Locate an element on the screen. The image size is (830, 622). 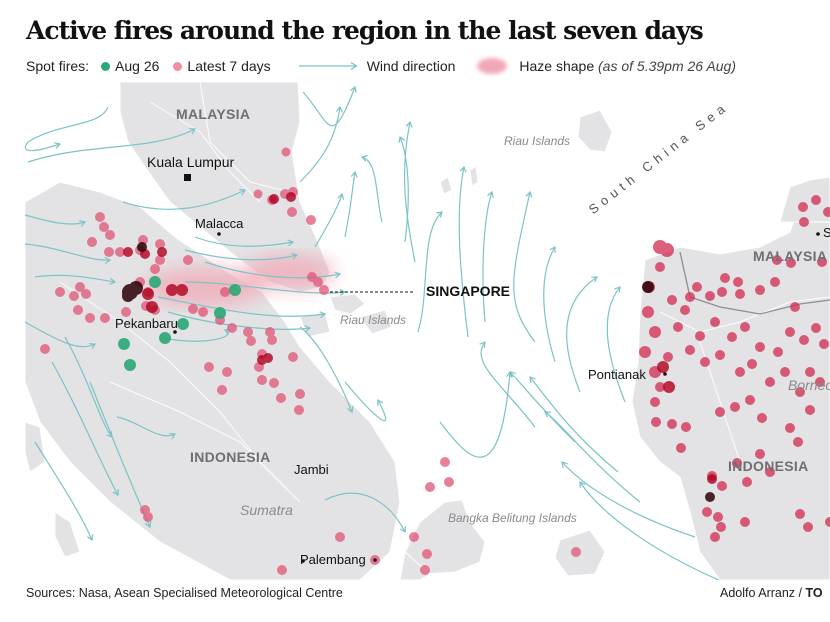
label-pekanbaru: Pekanbaru is located at coordinates (146, 323).